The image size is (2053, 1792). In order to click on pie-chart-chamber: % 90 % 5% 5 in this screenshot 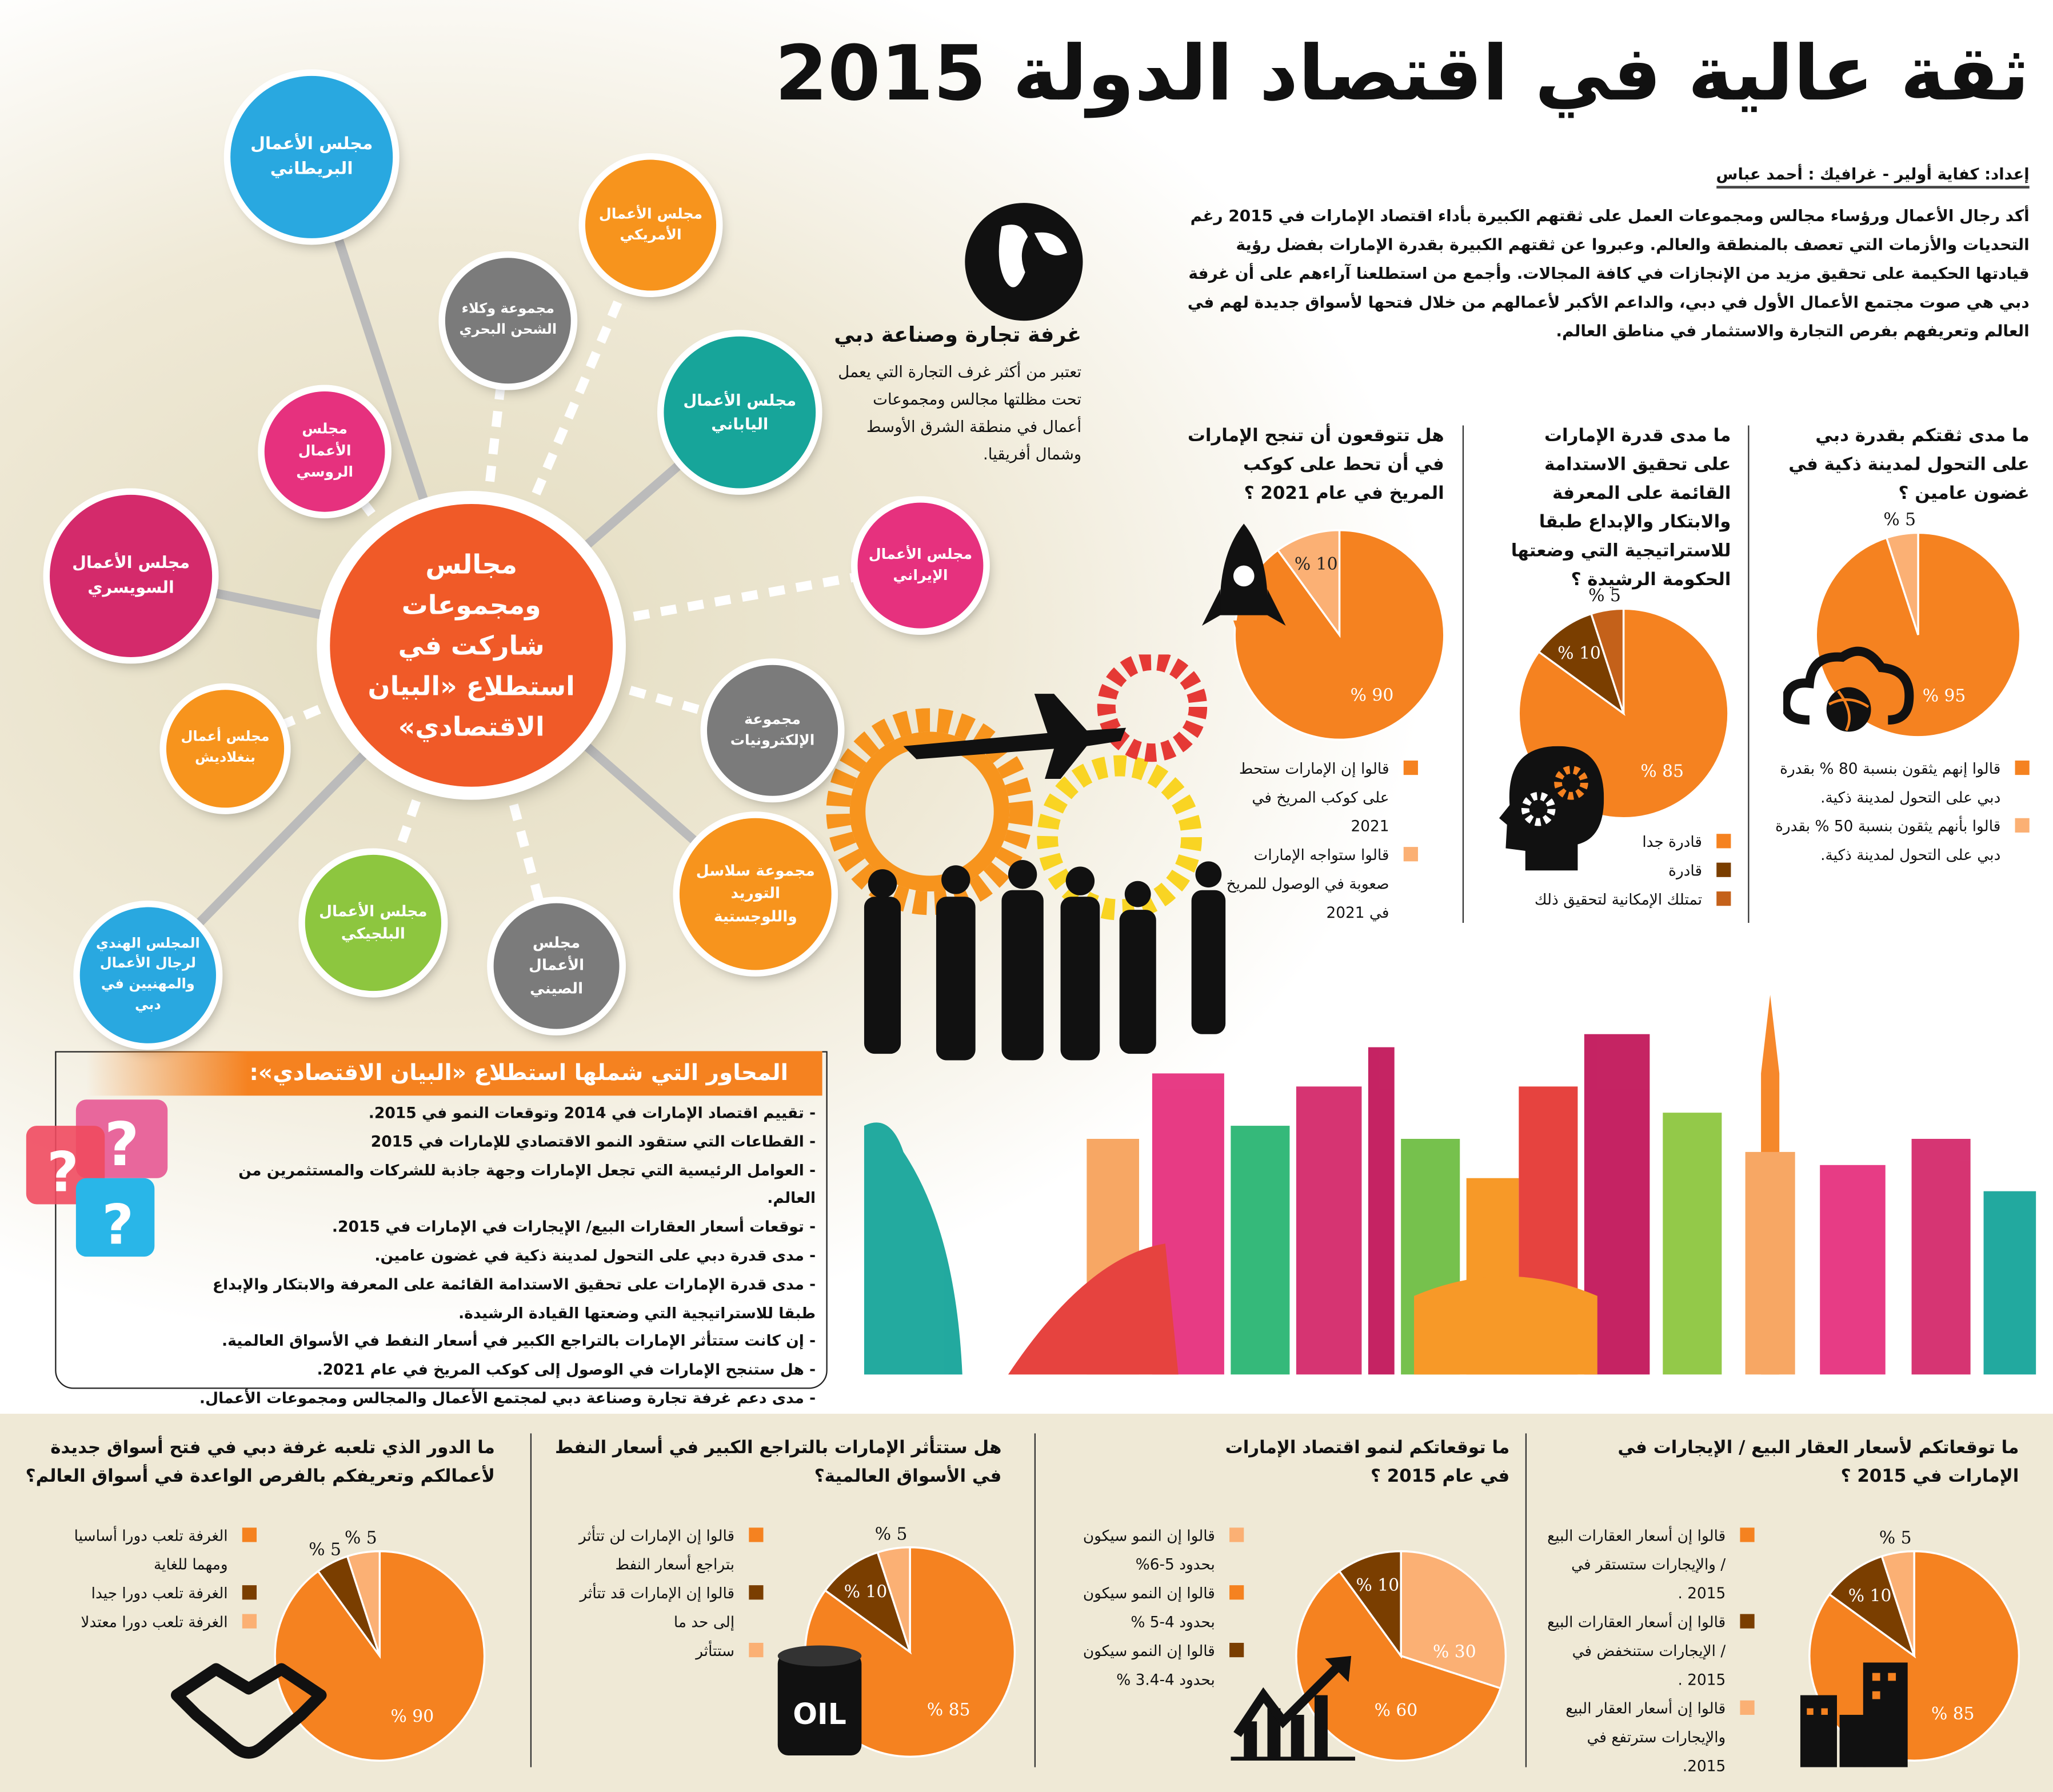, I will do `click(380, 1645)`.